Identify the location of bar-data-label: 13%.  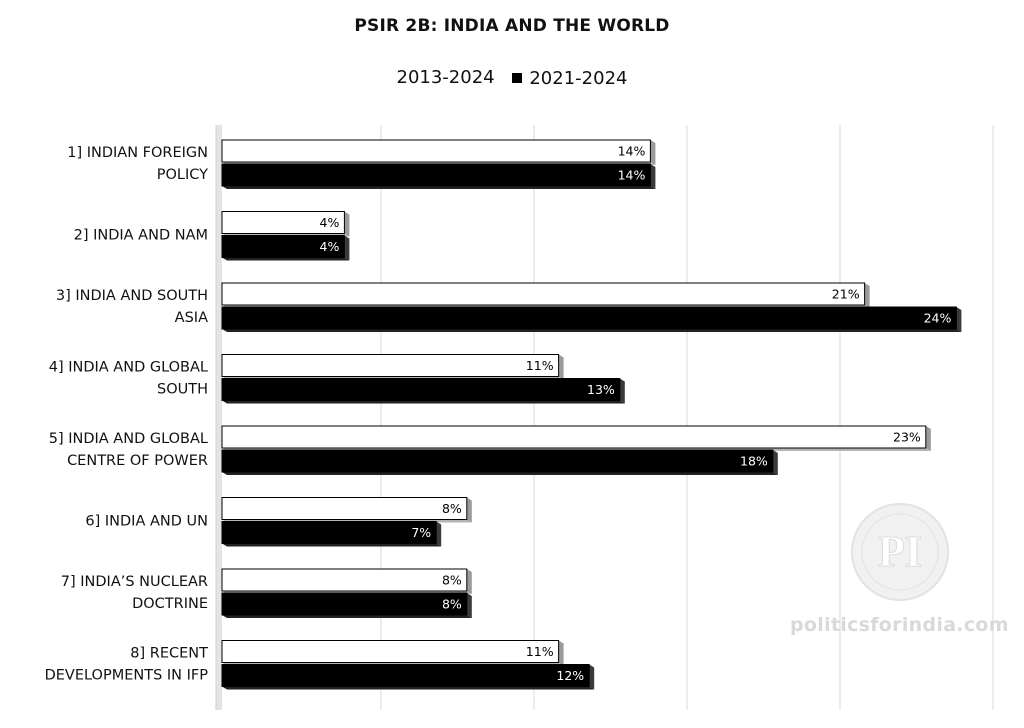
(601, 389).